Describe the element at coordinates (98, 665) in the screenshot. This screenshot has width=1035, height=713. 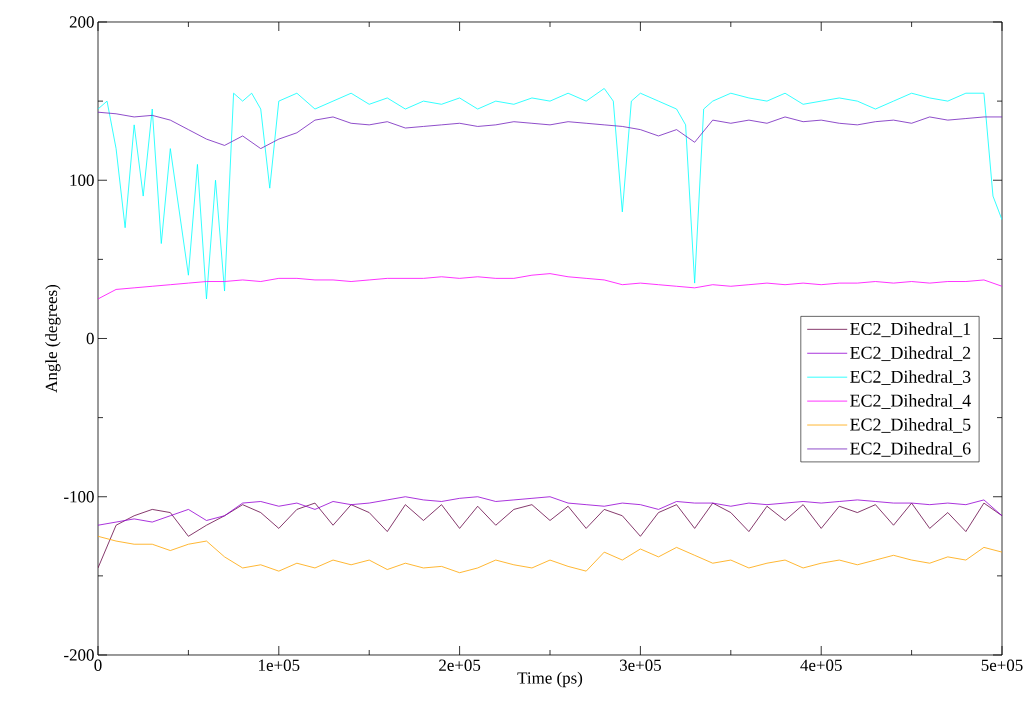
I see `x-tick-label: 0` at that location.